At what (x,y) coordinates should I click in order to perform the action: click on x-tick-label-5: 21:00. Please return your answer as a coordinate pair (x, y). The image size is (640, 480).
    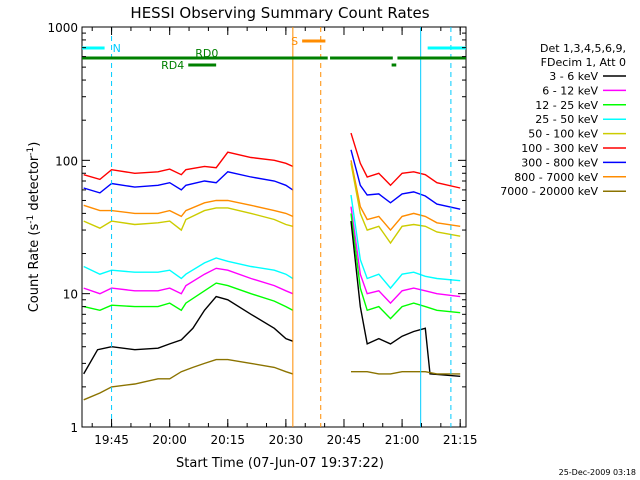
    Looking at the image, I should click on (402, 440).